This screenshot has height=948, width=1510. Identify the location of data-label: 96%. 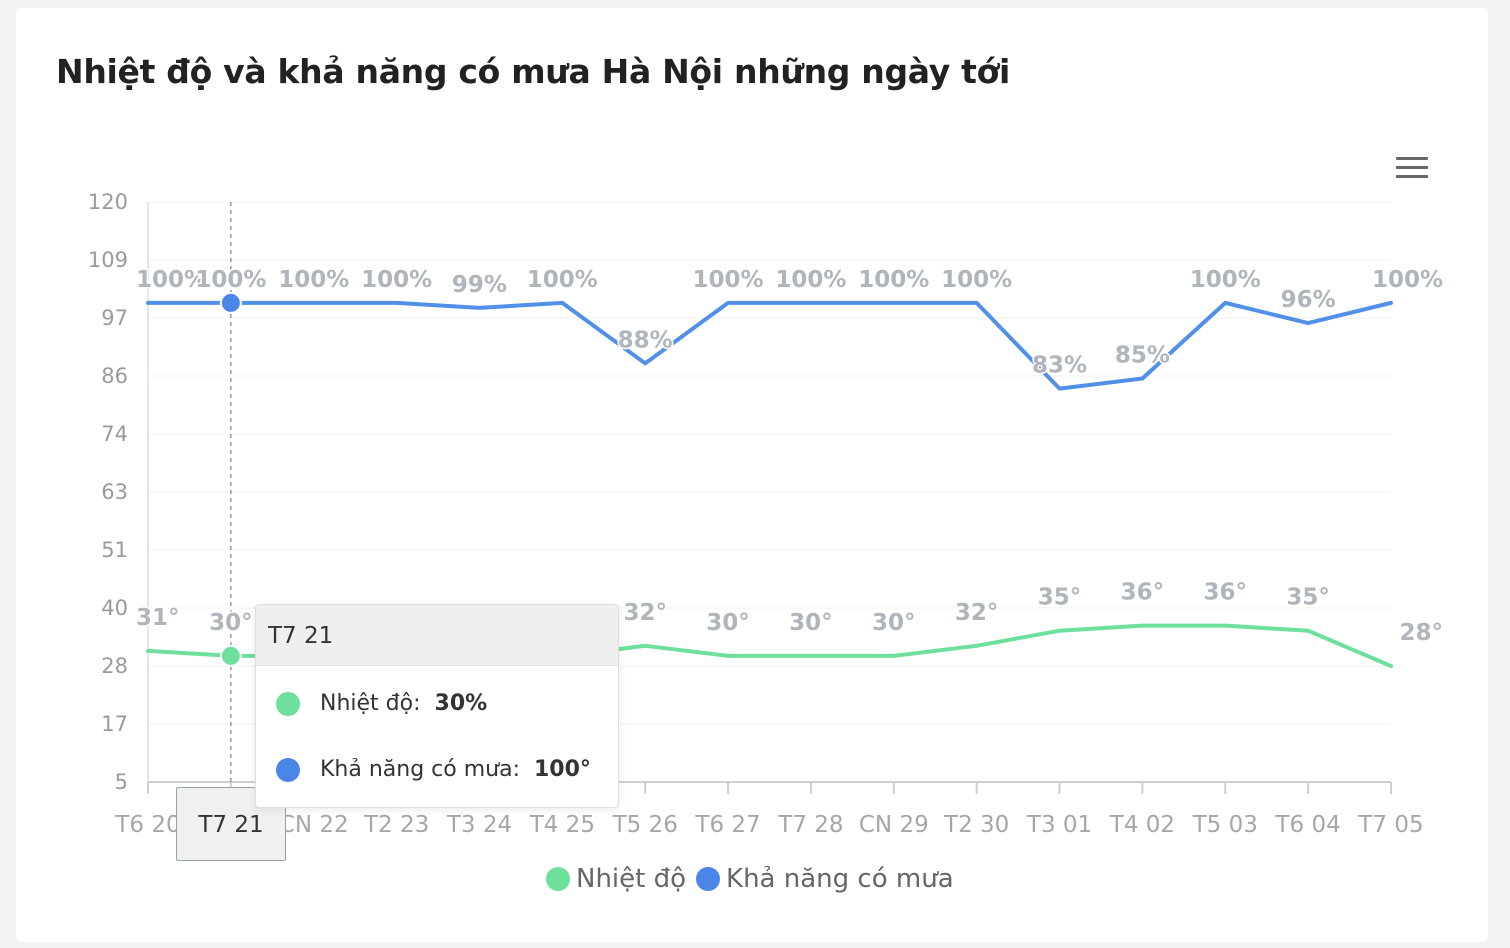
(1308, 300).